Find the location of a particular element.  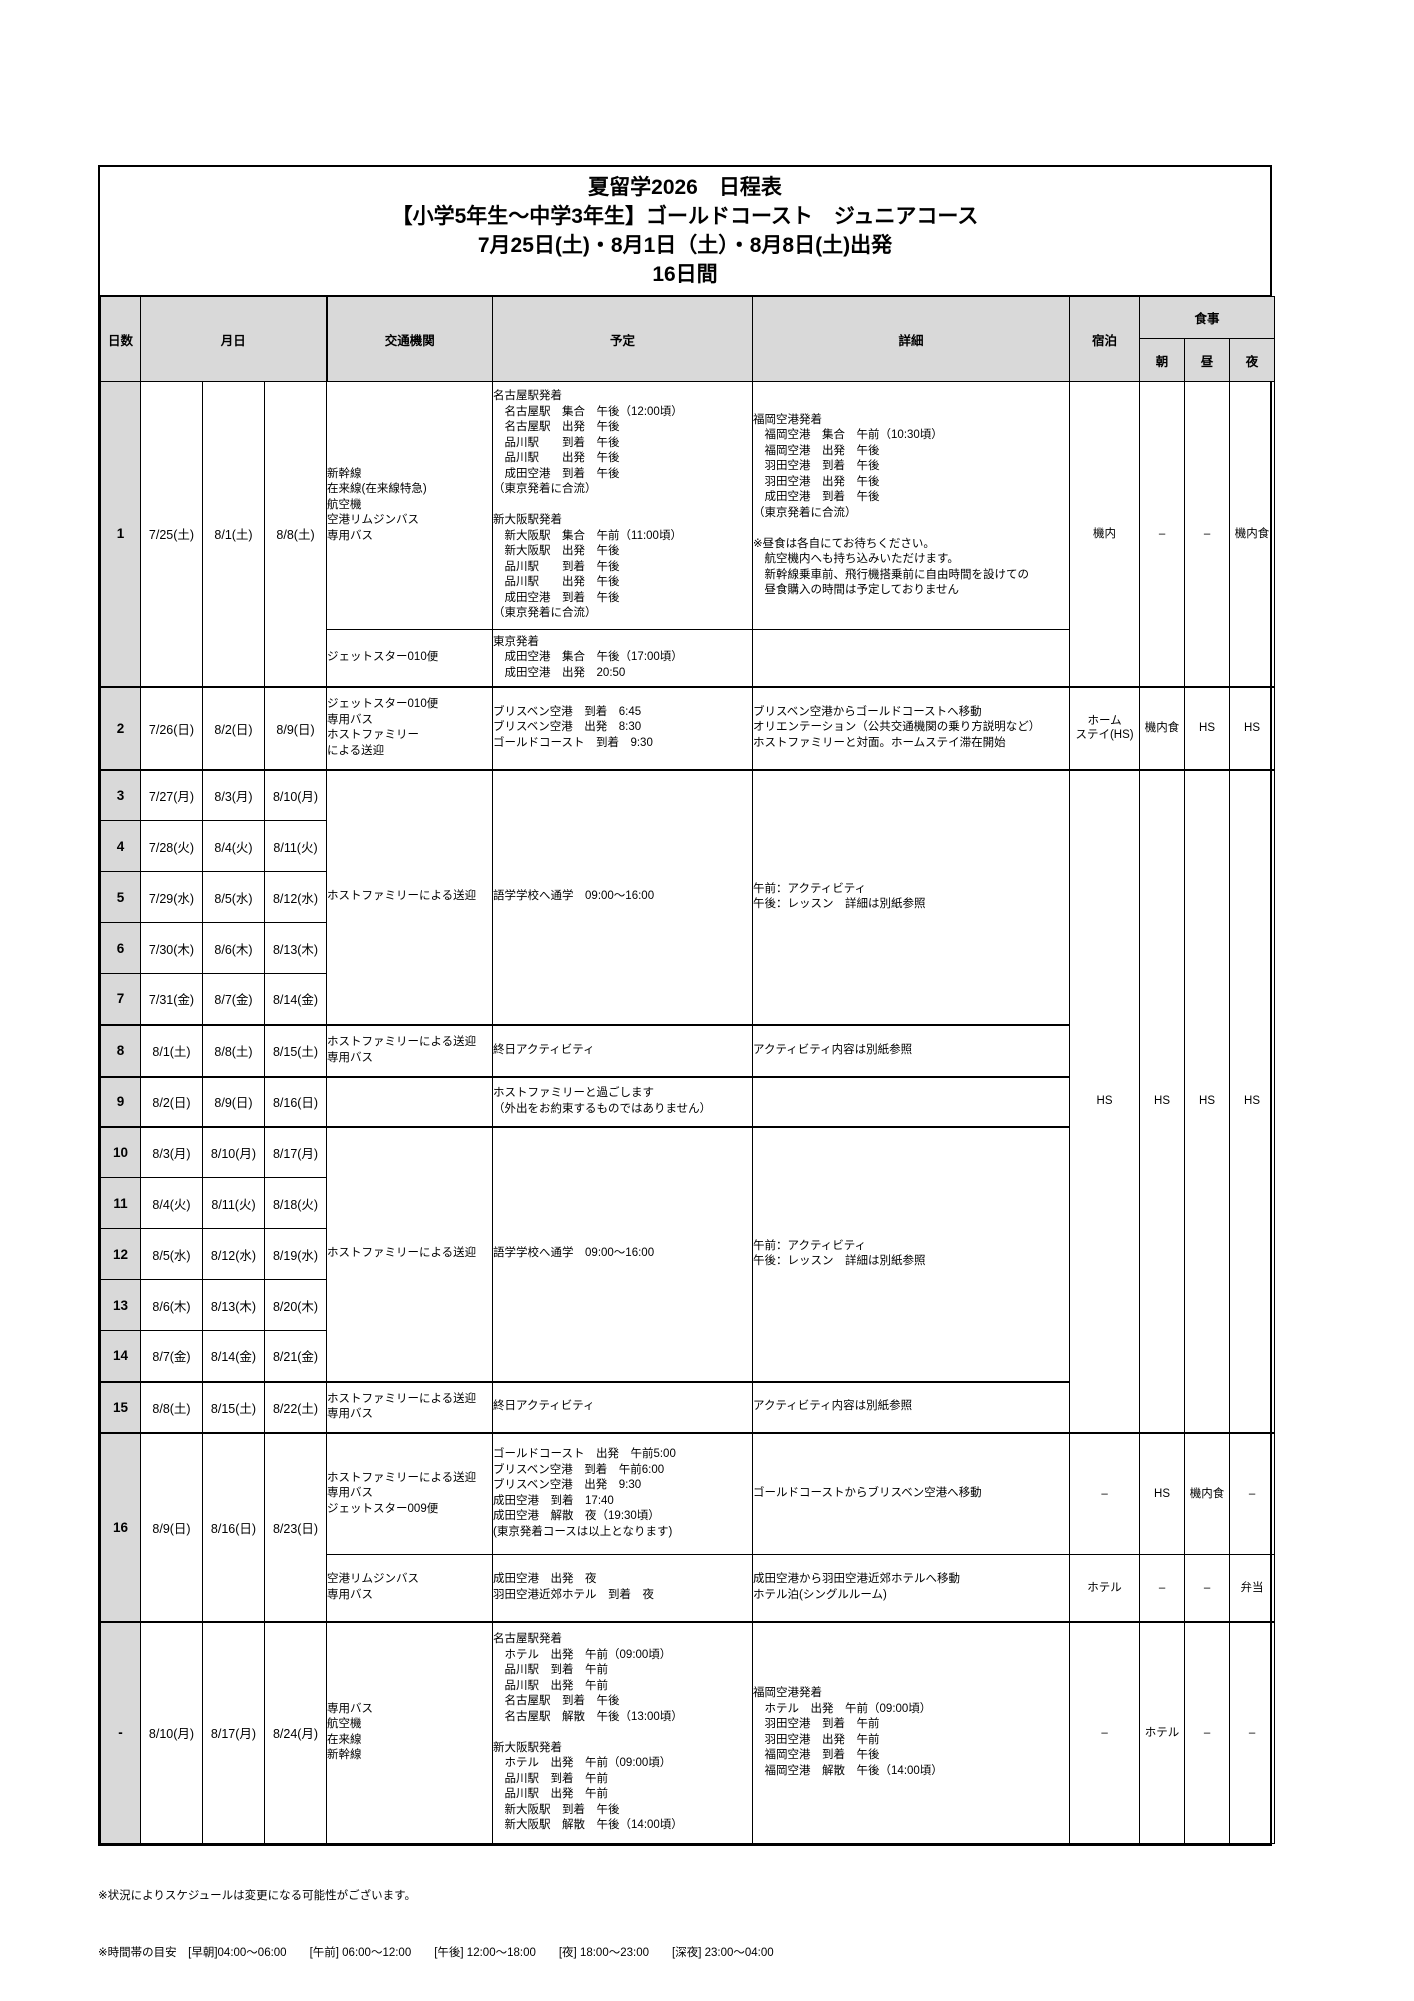

day-cell: 6 is located at coordinates (120, 948).